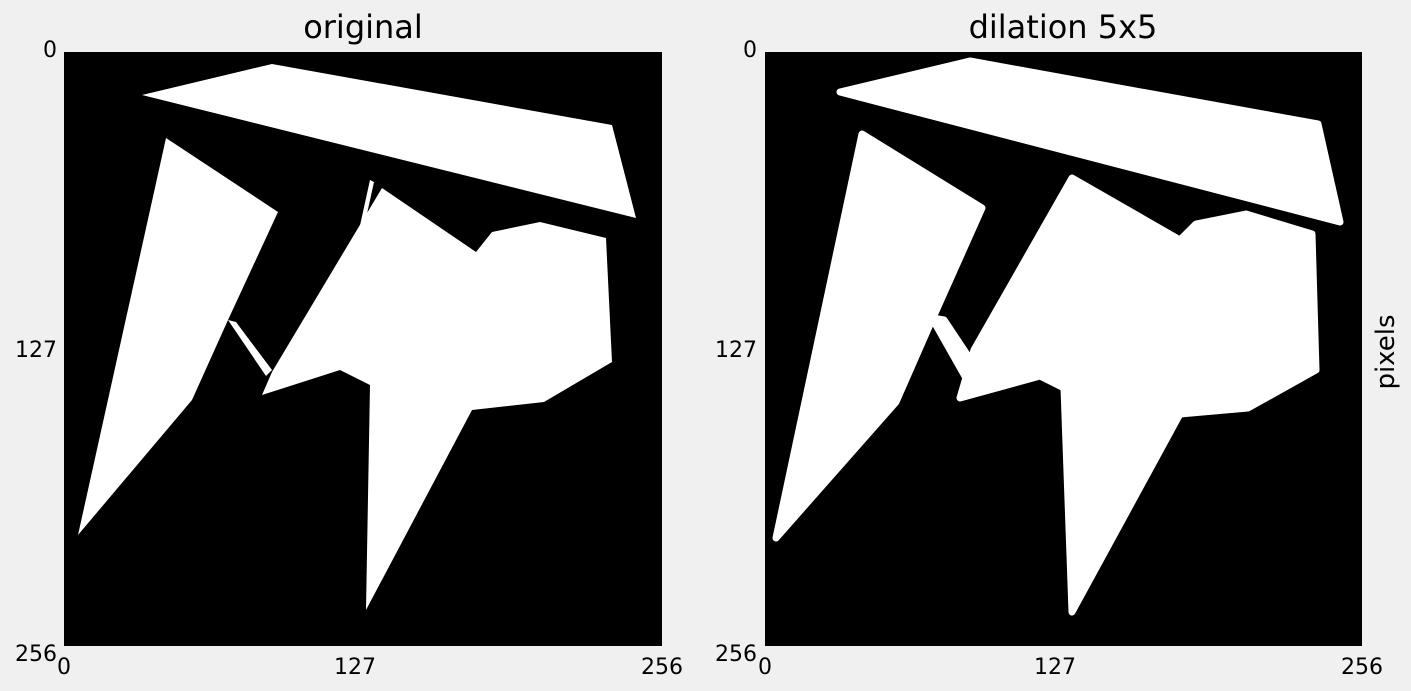 This screenshot has height=691, width=1411. What do you see at coordinates (1386, 351) in the screenshot?
I see `side-axis-label: pixels` at bounding box center [1386, 351].